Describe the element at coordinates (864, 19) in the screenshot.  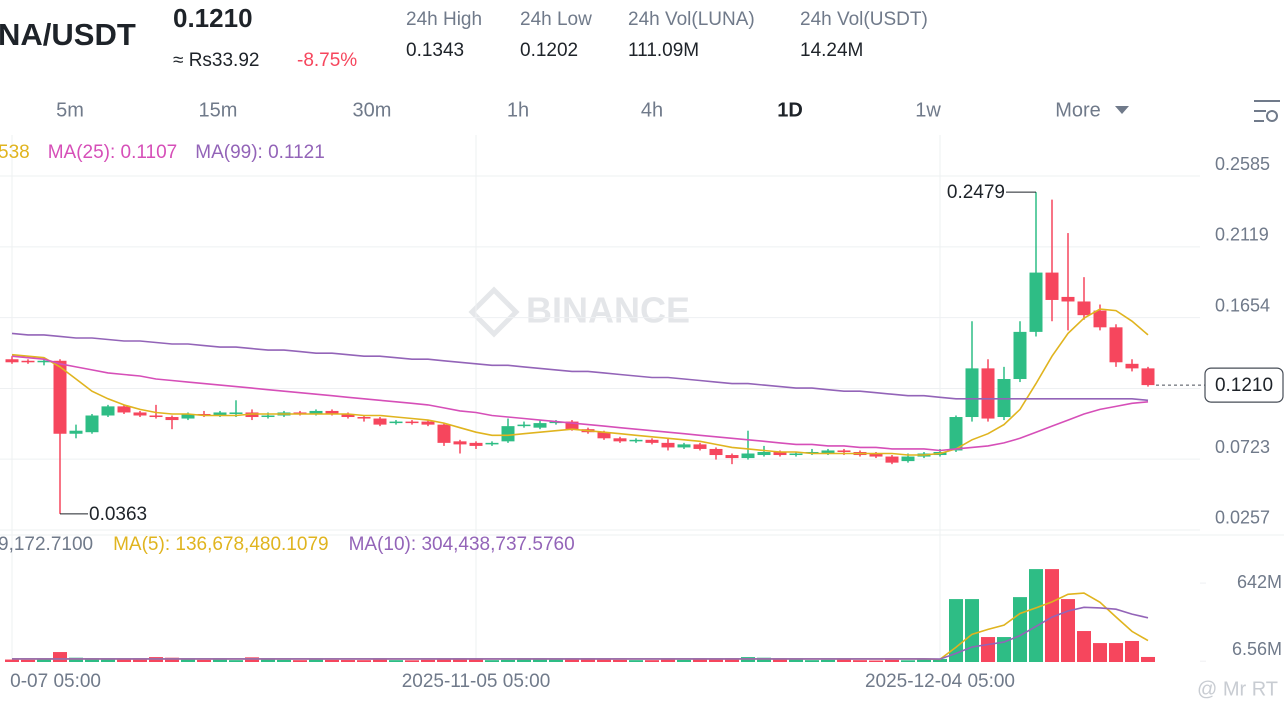
I see `stat-label: 24h Vol(USDT)` at that location.